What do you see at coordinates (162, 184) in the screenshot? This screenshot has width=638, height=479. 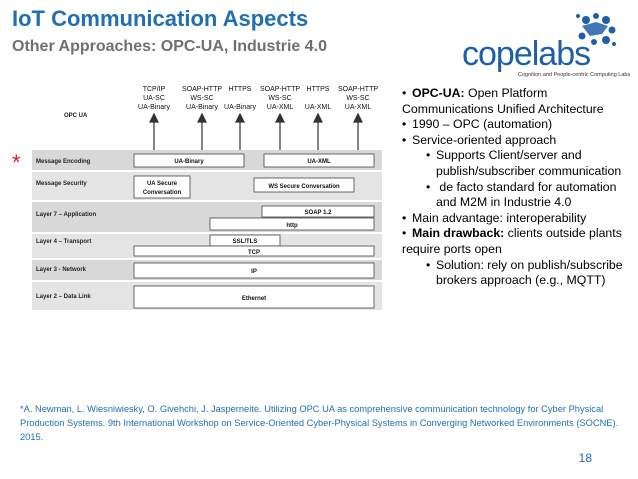 I see `box-label: UA Secure` at bounding box center [162, 184].